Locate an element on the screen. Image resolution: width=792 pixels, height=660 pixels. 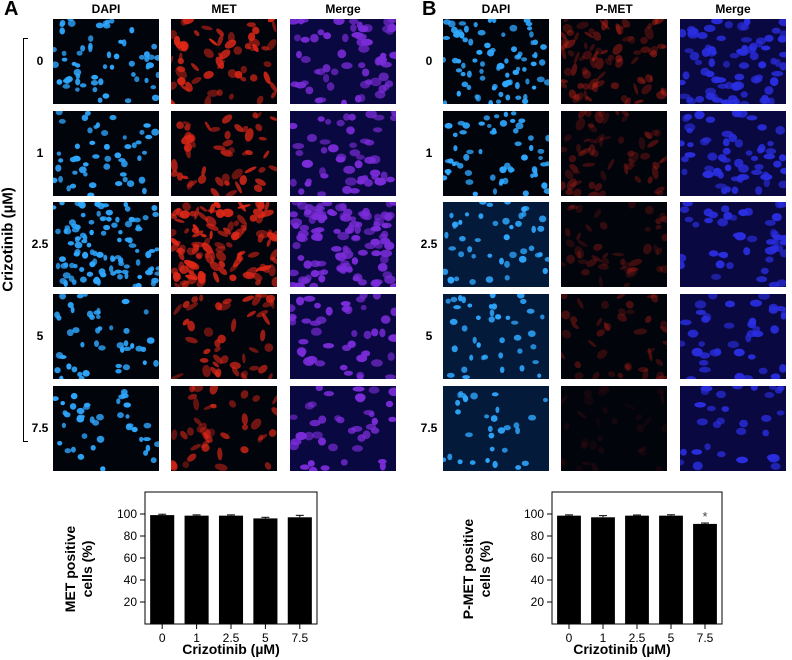
micrograph-a-r0-c1 is located at coordinates (224, 61).